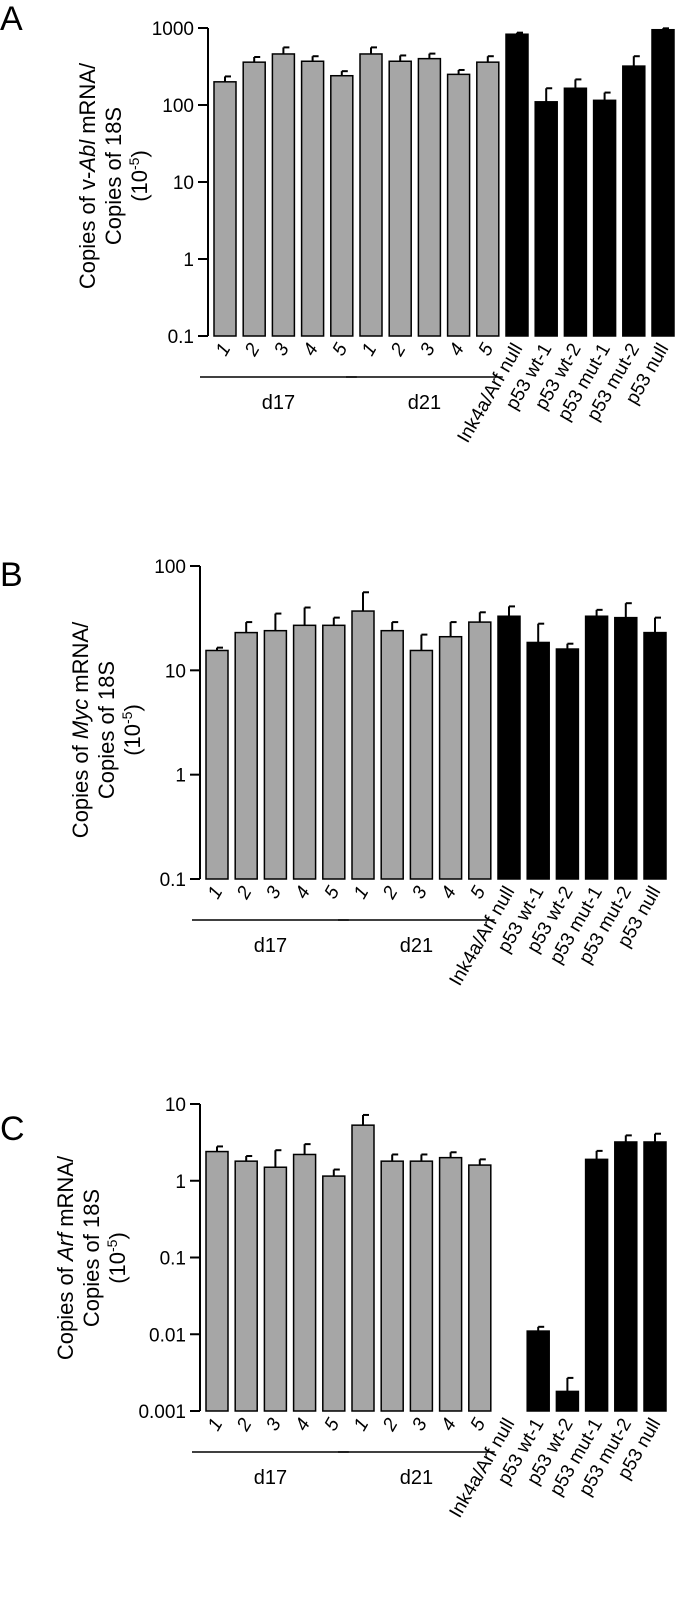  Describe the element at coordinates (80, 729) in the screenshot. I see `y-axis-label-line: Copies of Myc mRNA/` at that location.